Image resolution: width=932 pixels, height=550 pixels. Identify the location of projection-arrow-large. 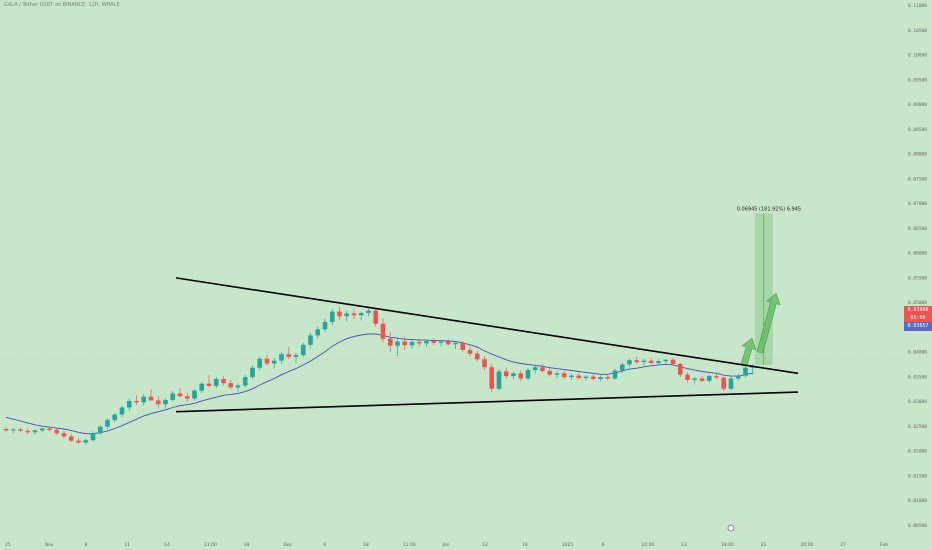
(768, 323).